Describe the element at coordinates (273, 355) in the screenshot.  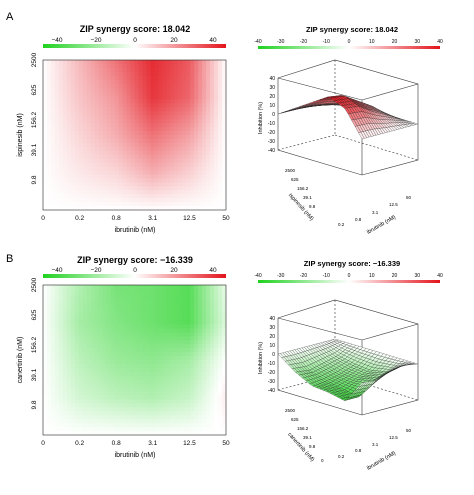
I see `surface-b-z-tick: 0` at that location.